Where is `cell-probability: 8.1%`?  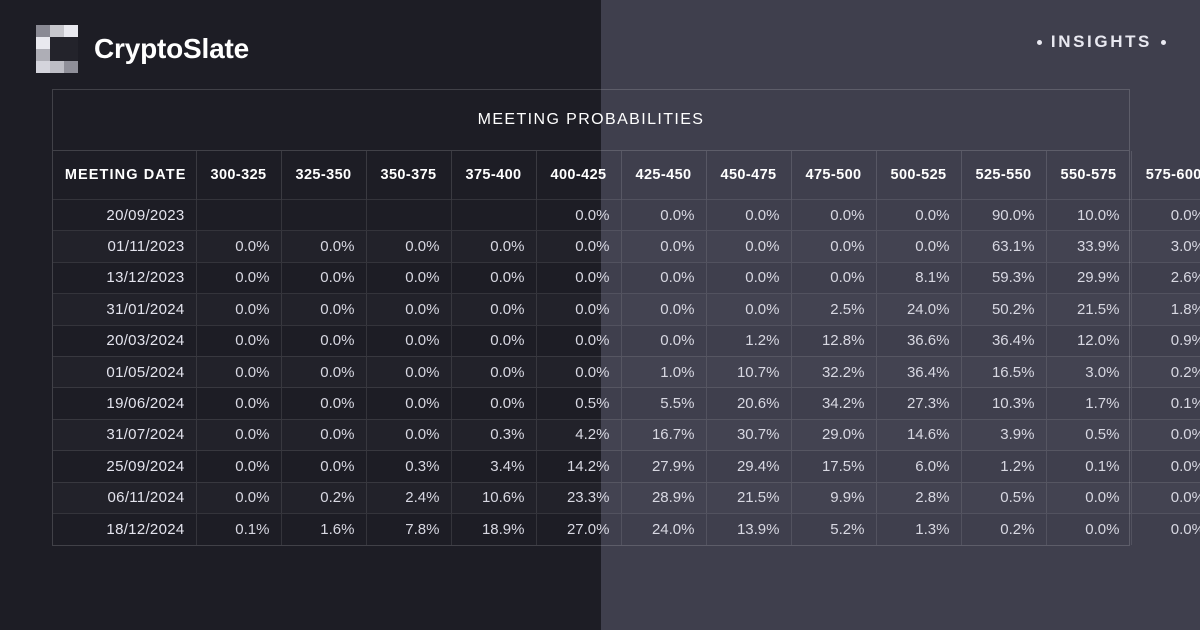
cell-probability: 8.1% is located at coordinates (919, 277).